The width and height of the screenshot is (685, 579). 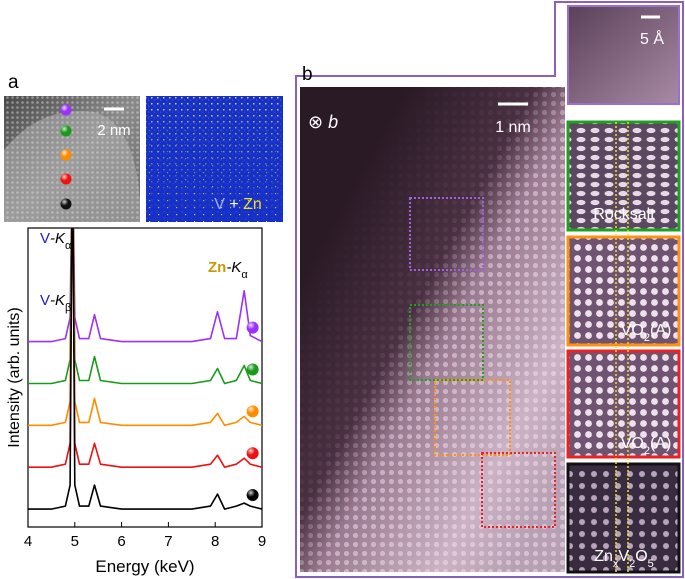 I want to click on map-label: V + Zn, so click(x=238, y=204).